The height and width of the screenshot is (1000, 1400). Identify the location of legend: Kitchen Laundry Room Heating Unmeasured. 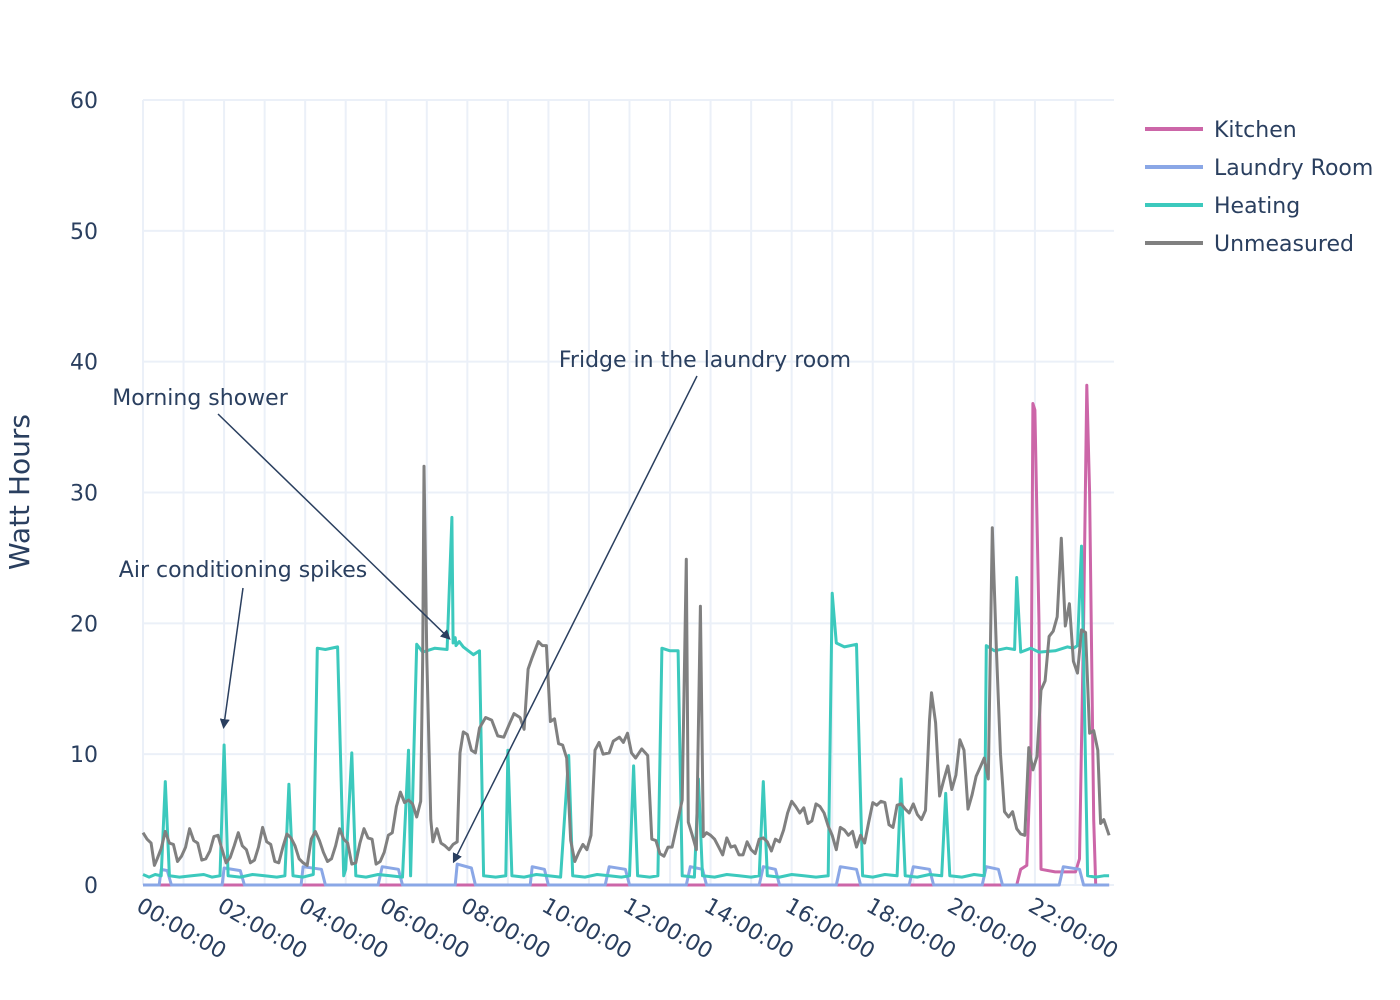
(1259, 187).